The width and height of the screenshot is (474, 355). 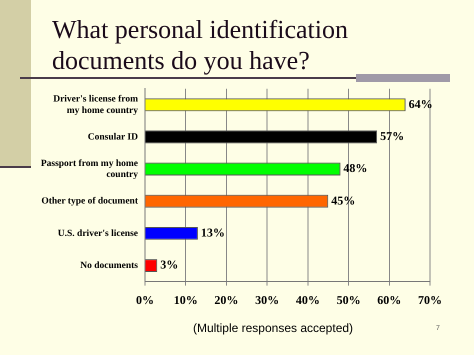 I want to click on x-tick-label: 20%, so click(x=226, y=299).